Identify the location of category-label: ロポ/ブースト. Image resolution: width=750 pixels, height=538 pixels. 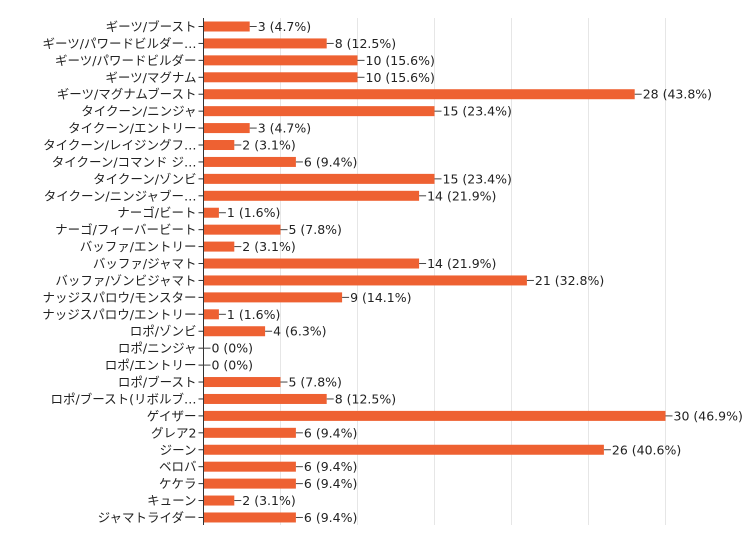
(157, 382).